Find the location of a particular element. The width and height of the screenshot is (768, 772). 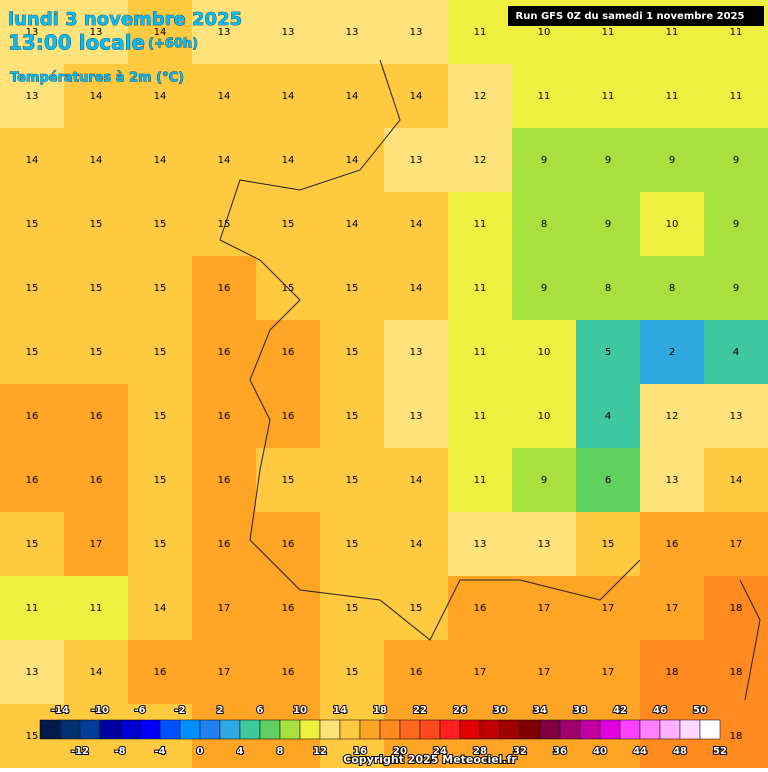

scale-label: 38 is located at coordinates (580, 710).